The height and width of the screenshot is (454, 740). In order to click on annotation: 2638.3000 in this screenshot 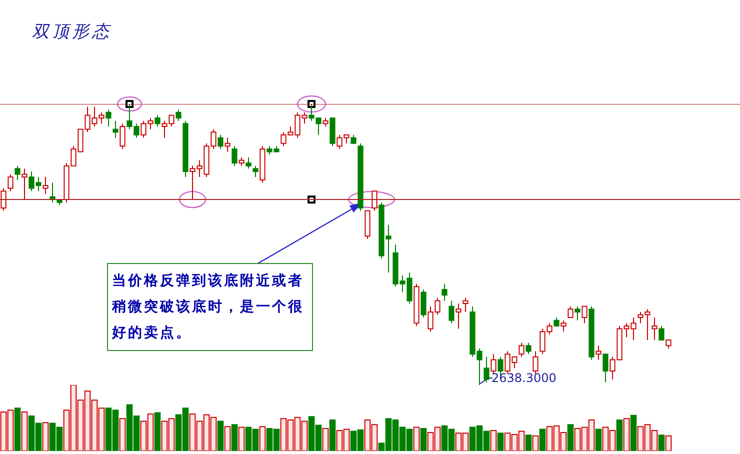, I will do `click(524, 378)`.